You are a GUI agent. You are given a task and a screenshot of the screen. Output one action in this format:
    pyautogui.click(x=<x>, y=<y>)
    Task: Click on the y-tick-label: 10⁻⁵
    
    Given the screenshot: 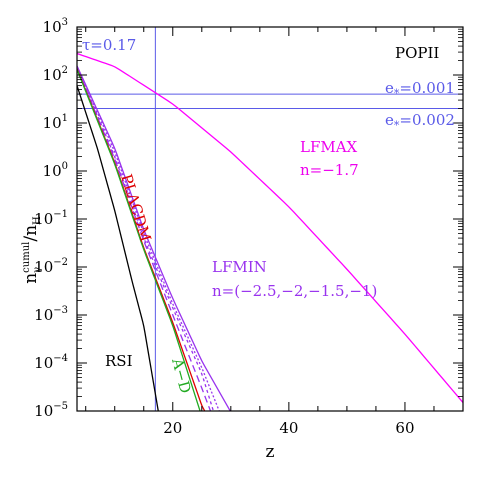 What is the action you would take?
    pyautogui.click(x=51, y=410)
    